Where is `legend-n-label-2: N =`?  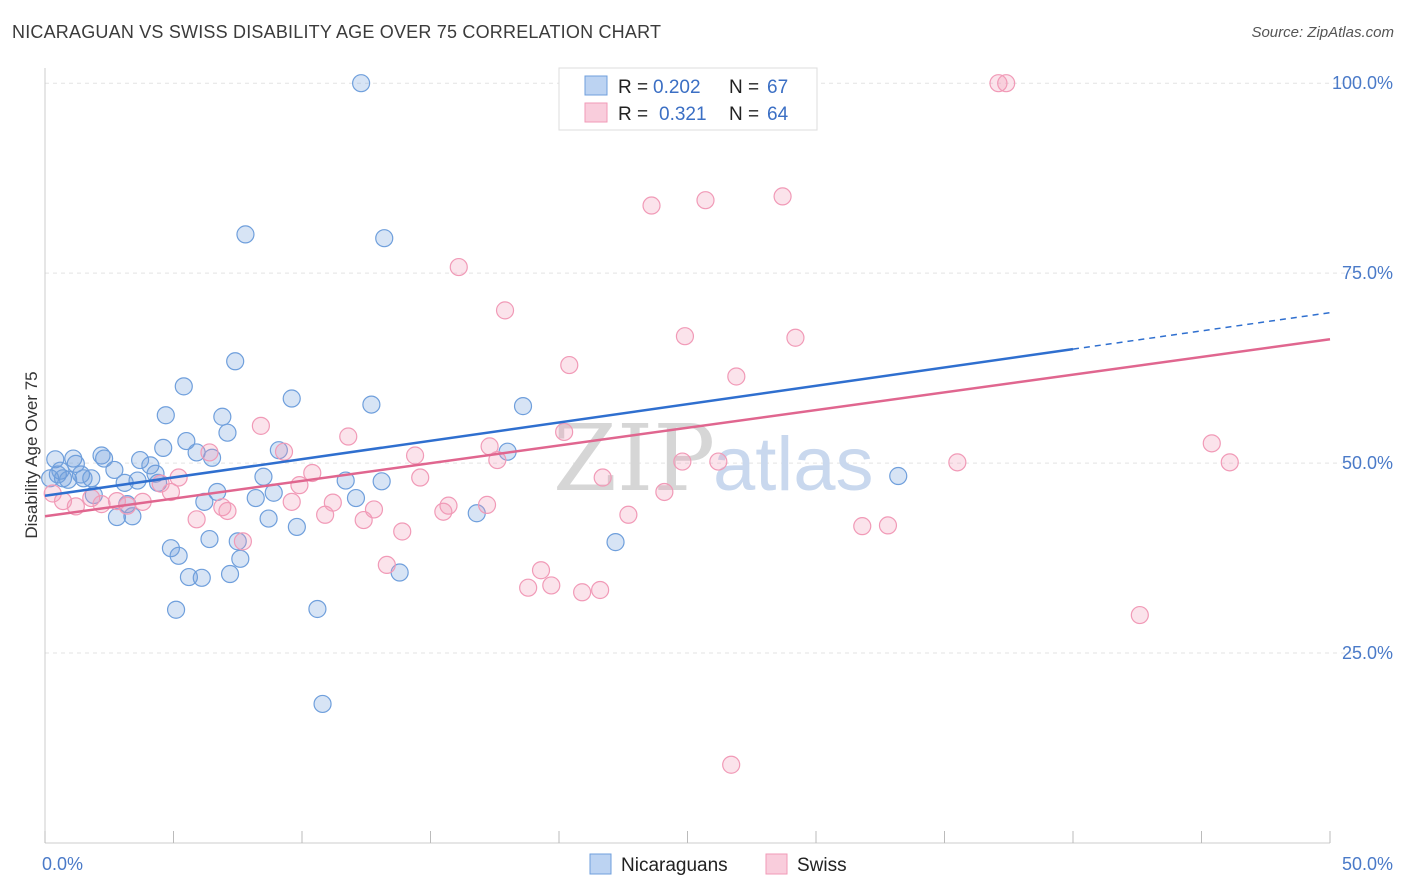 legend-n-label-2: N = is located at coordinates (744, 114).